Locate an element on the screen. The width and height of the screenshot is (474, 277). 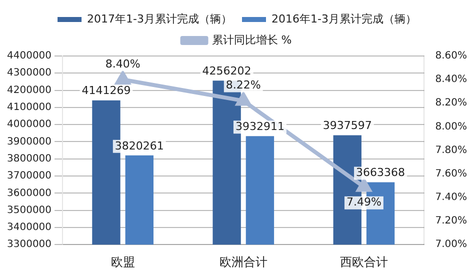
data-label: 3820261 is located at coordinates (139, 145).